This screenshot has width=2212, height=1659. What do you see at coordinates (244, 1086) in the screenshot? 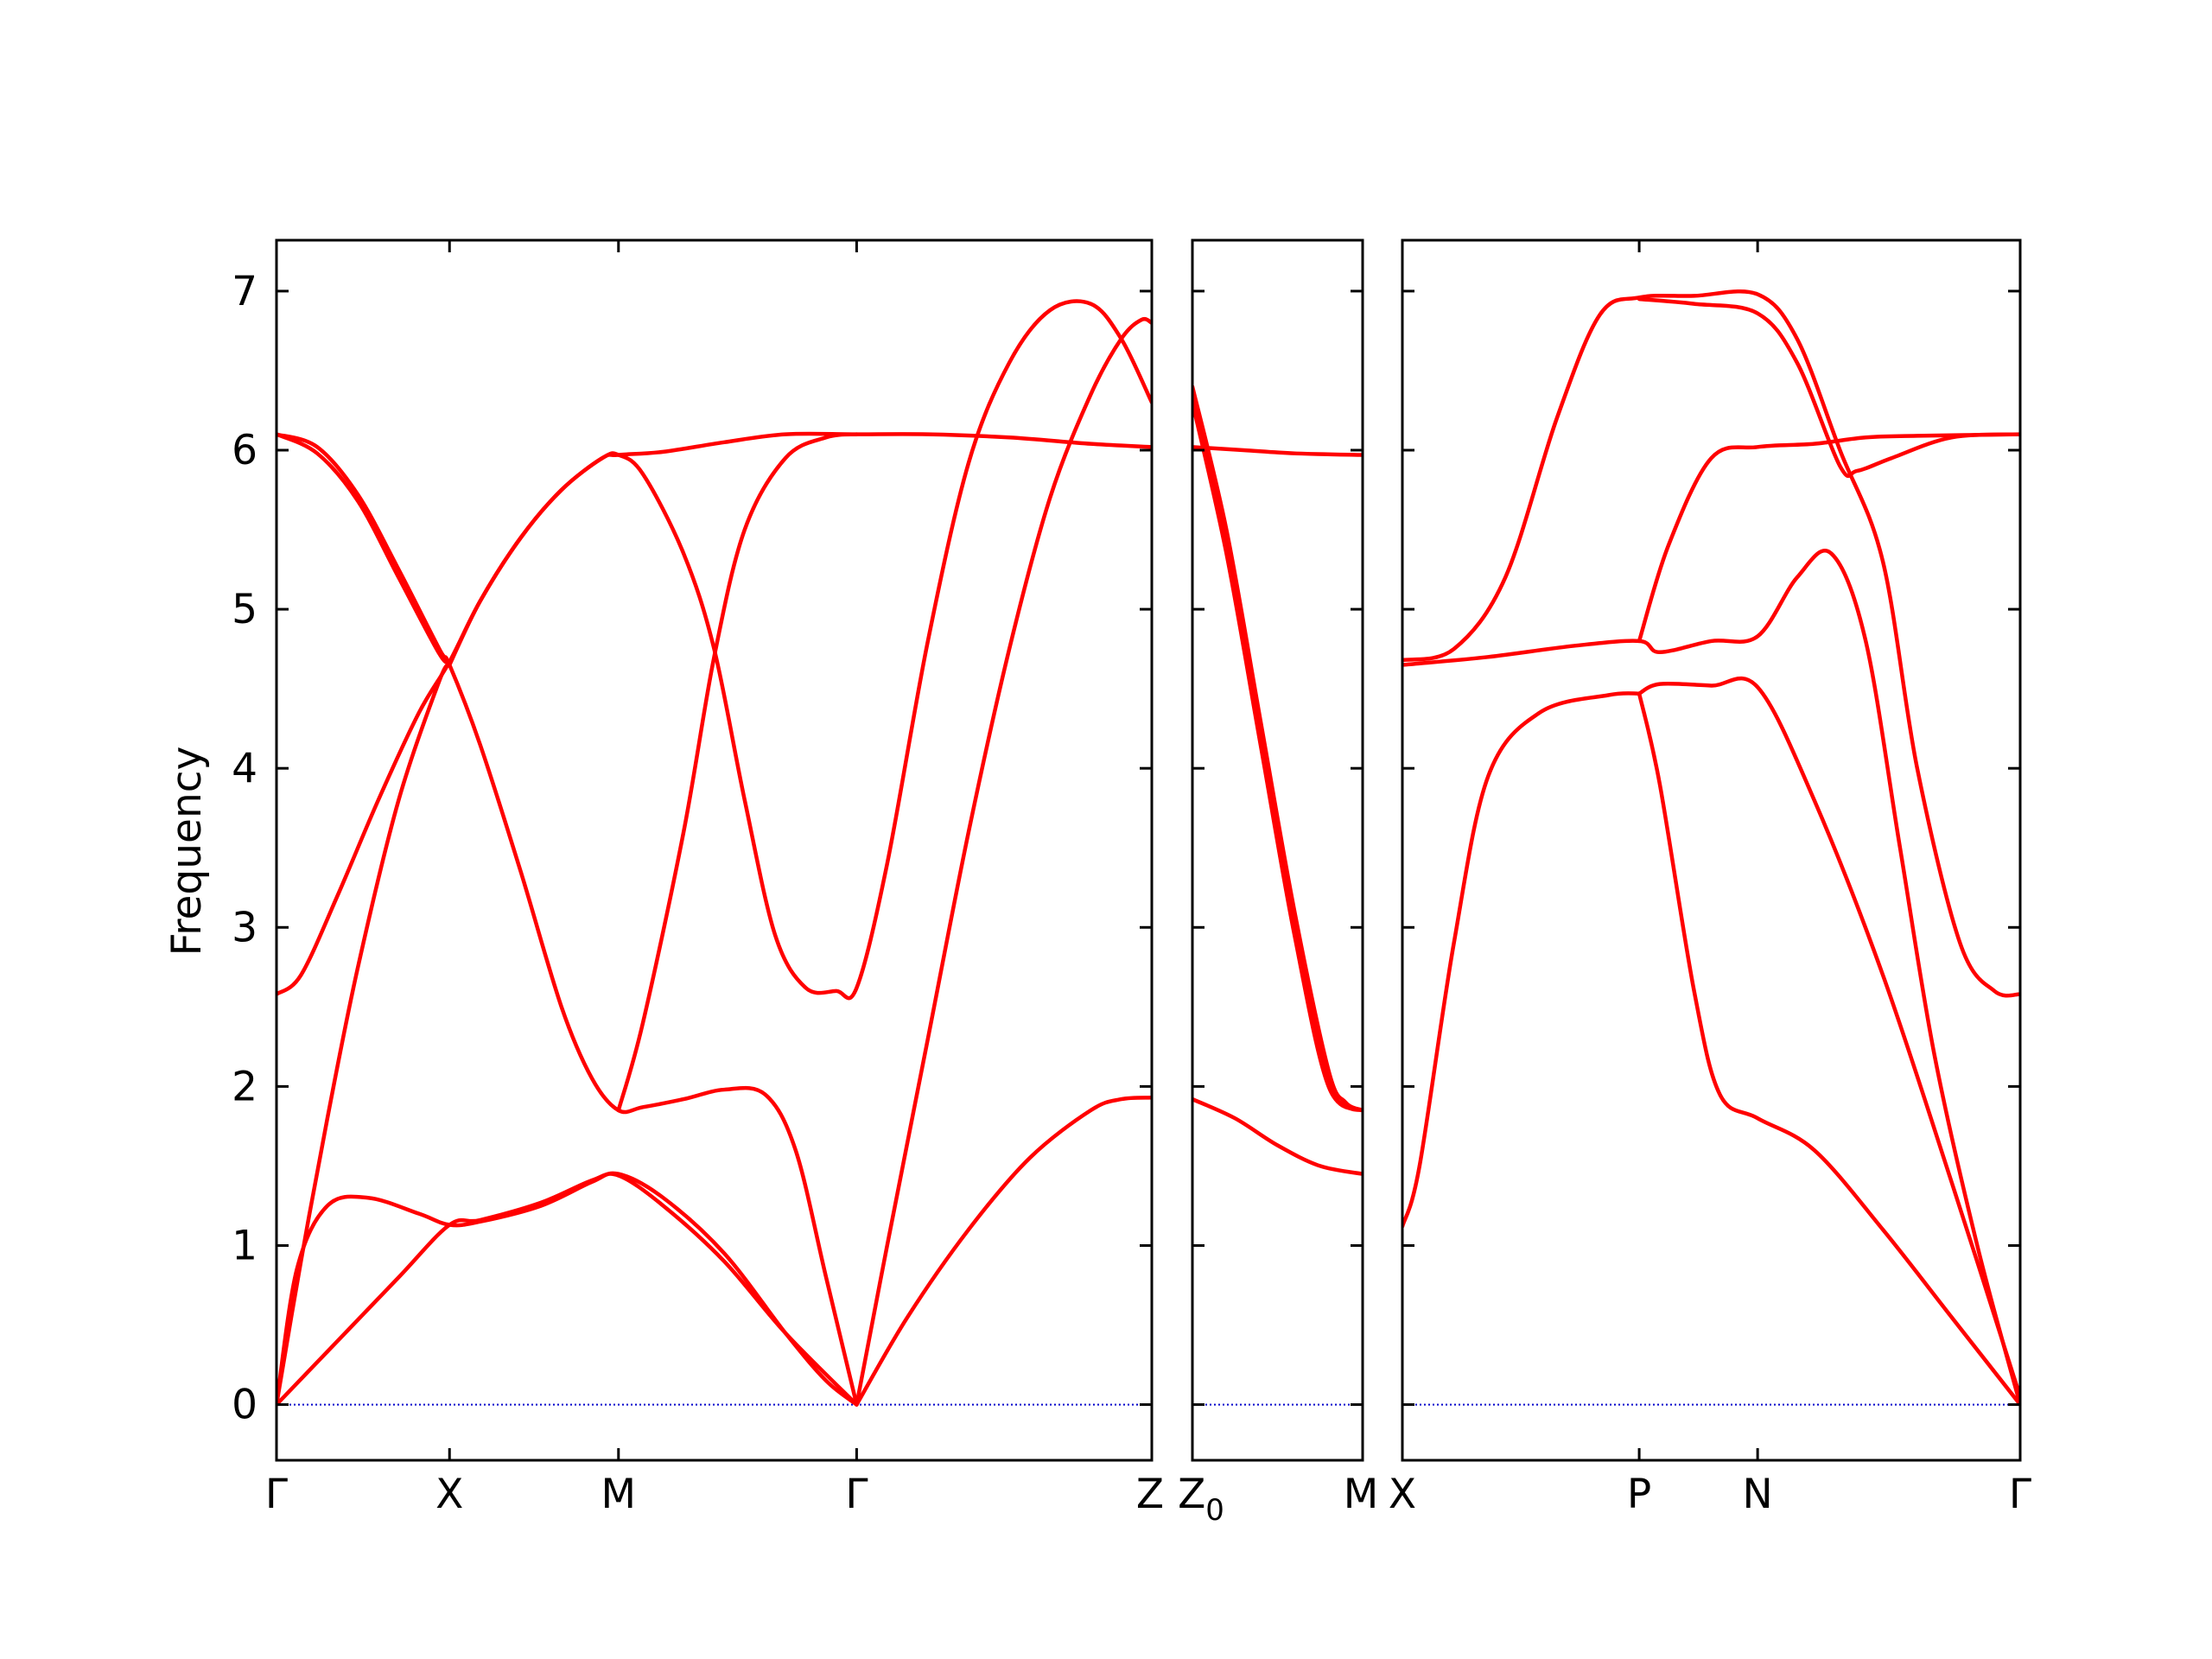
I see `y-tick-label: 2` at bounding box center [244, 1086].